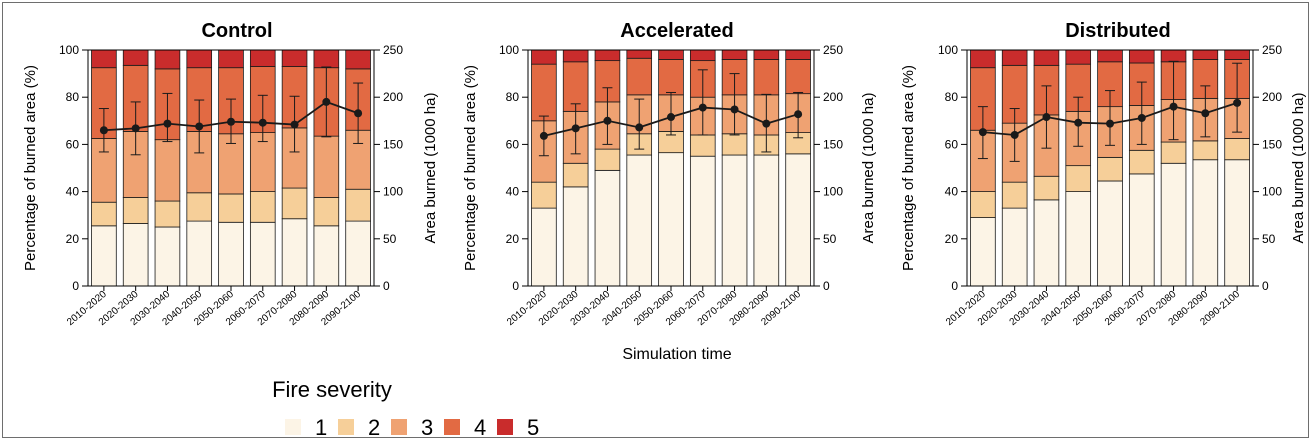 The height and width of the screenshot is (442, 1313). What do you see at coordinates (236, 31) in the screenshot?
I see `panel-title: Control` at bounding box center [236, 31].